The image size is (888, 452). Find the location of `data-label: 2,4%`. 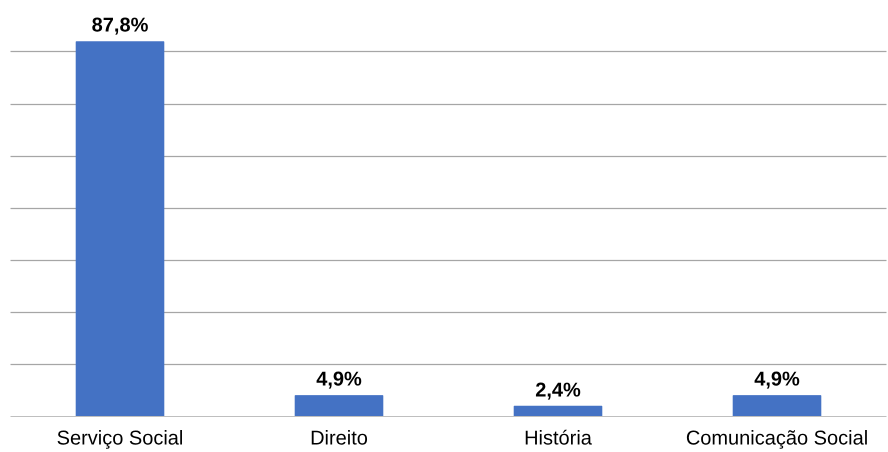

data-label: 2,4% is located at coordinates (558, 390).